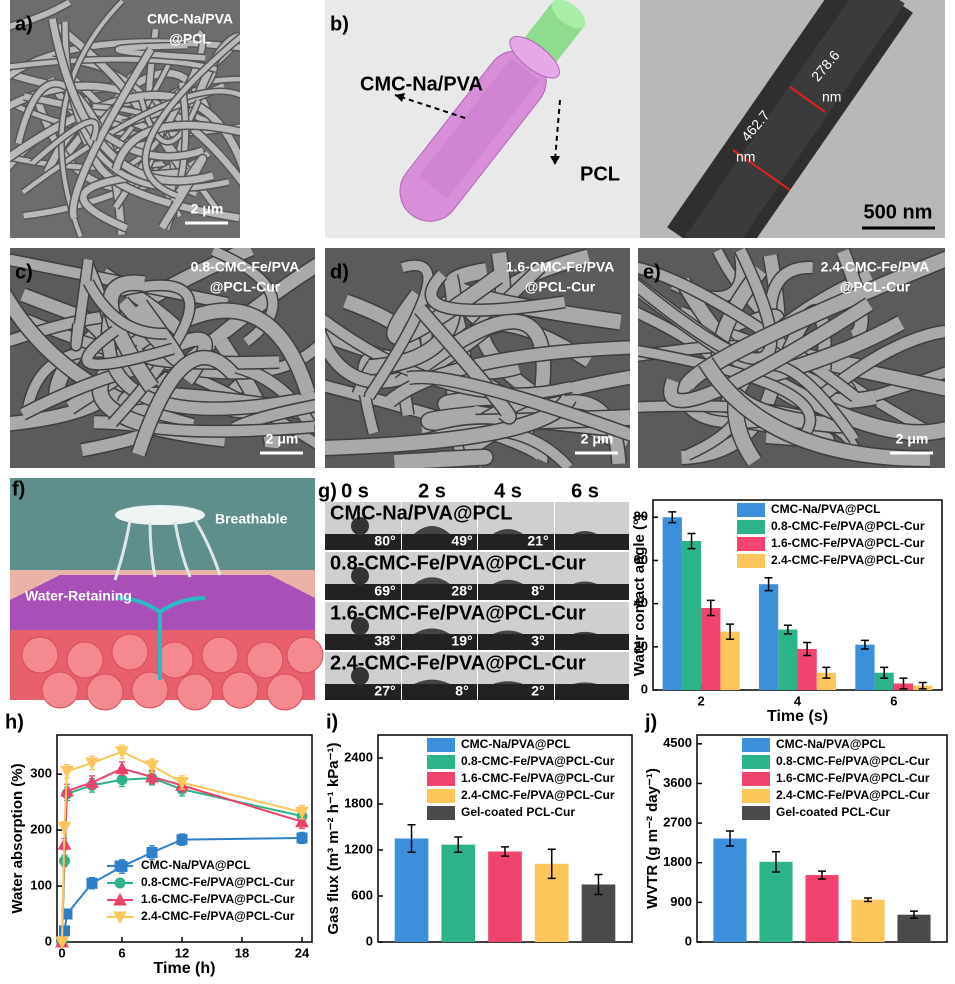  I want to click on sample-label: CMC-Na/PVA, so click(190, 19).